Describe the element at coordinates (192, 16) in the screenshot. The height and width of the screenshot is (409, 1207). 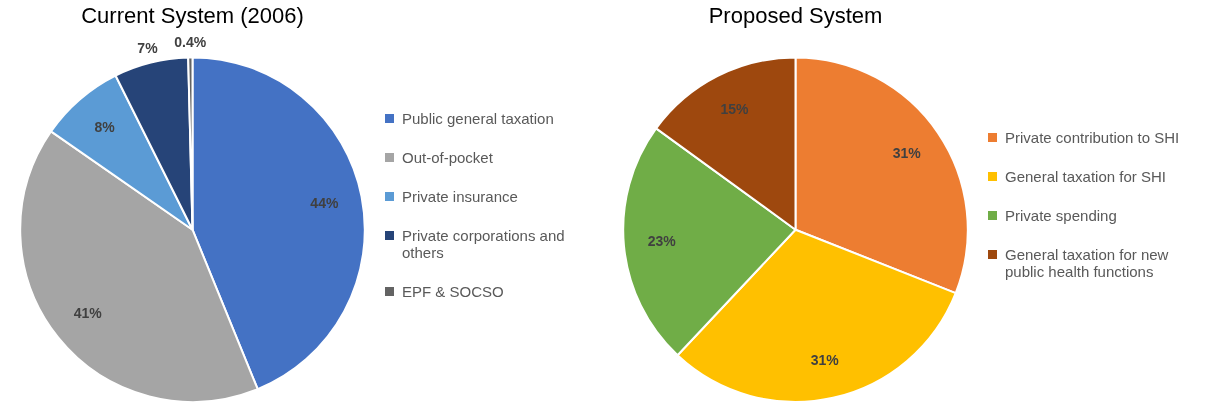
I see `chart-title: Current System (2006)` at that location.